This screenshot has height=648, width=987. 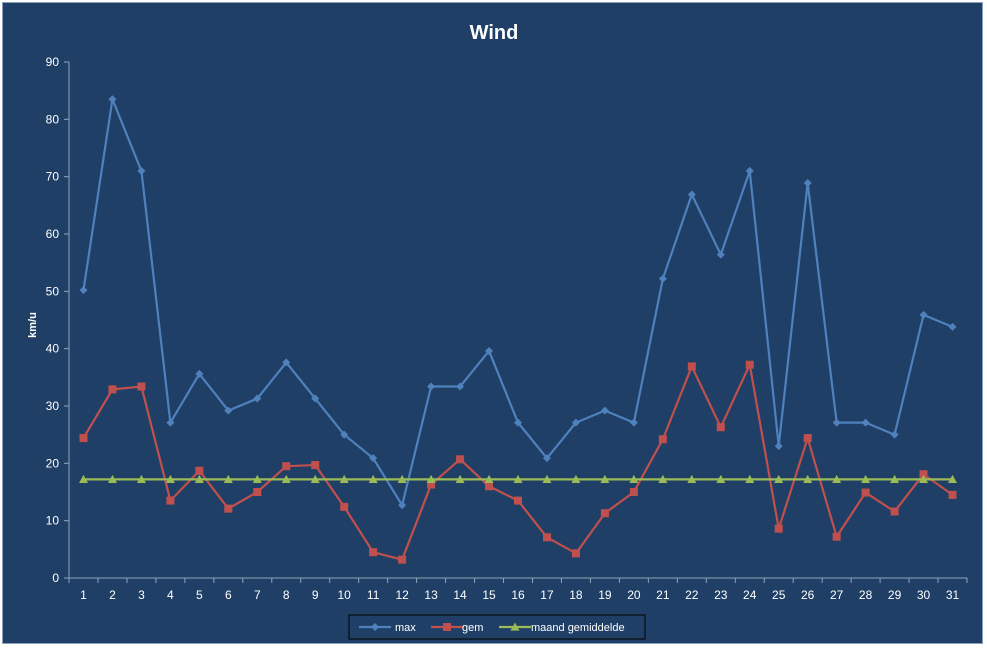 I want to click on x-tick-label: 8, so click(x=286, y=595).